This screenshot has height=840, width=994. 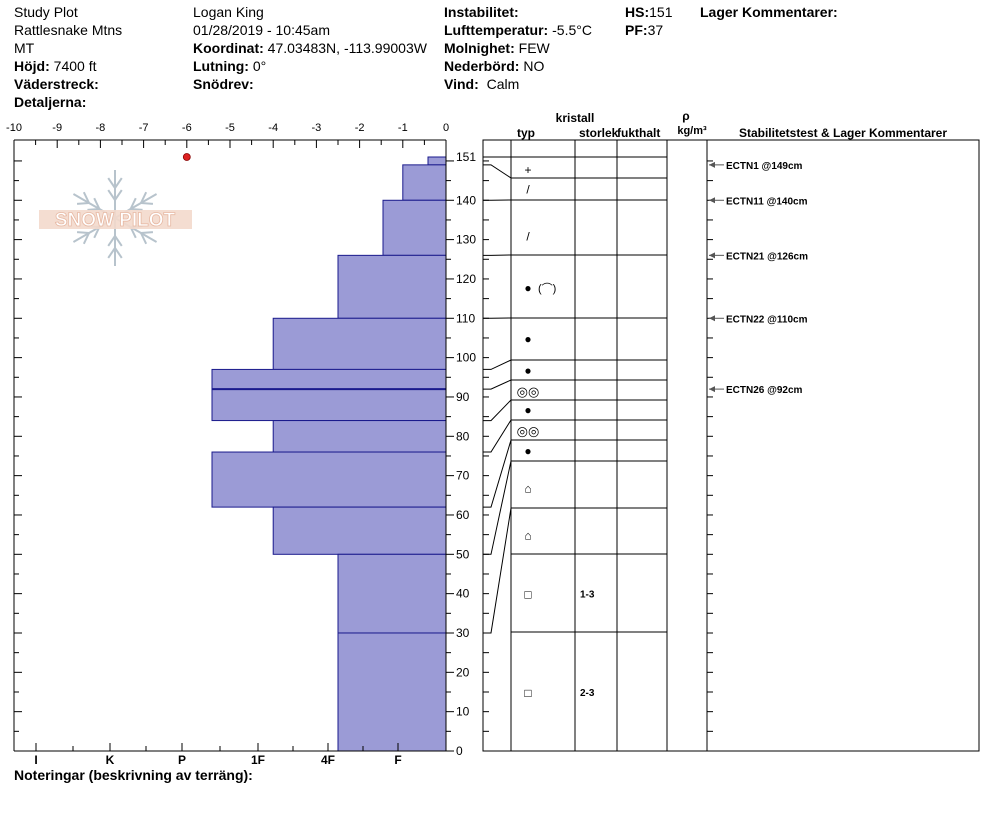 I want to click on hardness-label: P, so click(x=182, y=760).